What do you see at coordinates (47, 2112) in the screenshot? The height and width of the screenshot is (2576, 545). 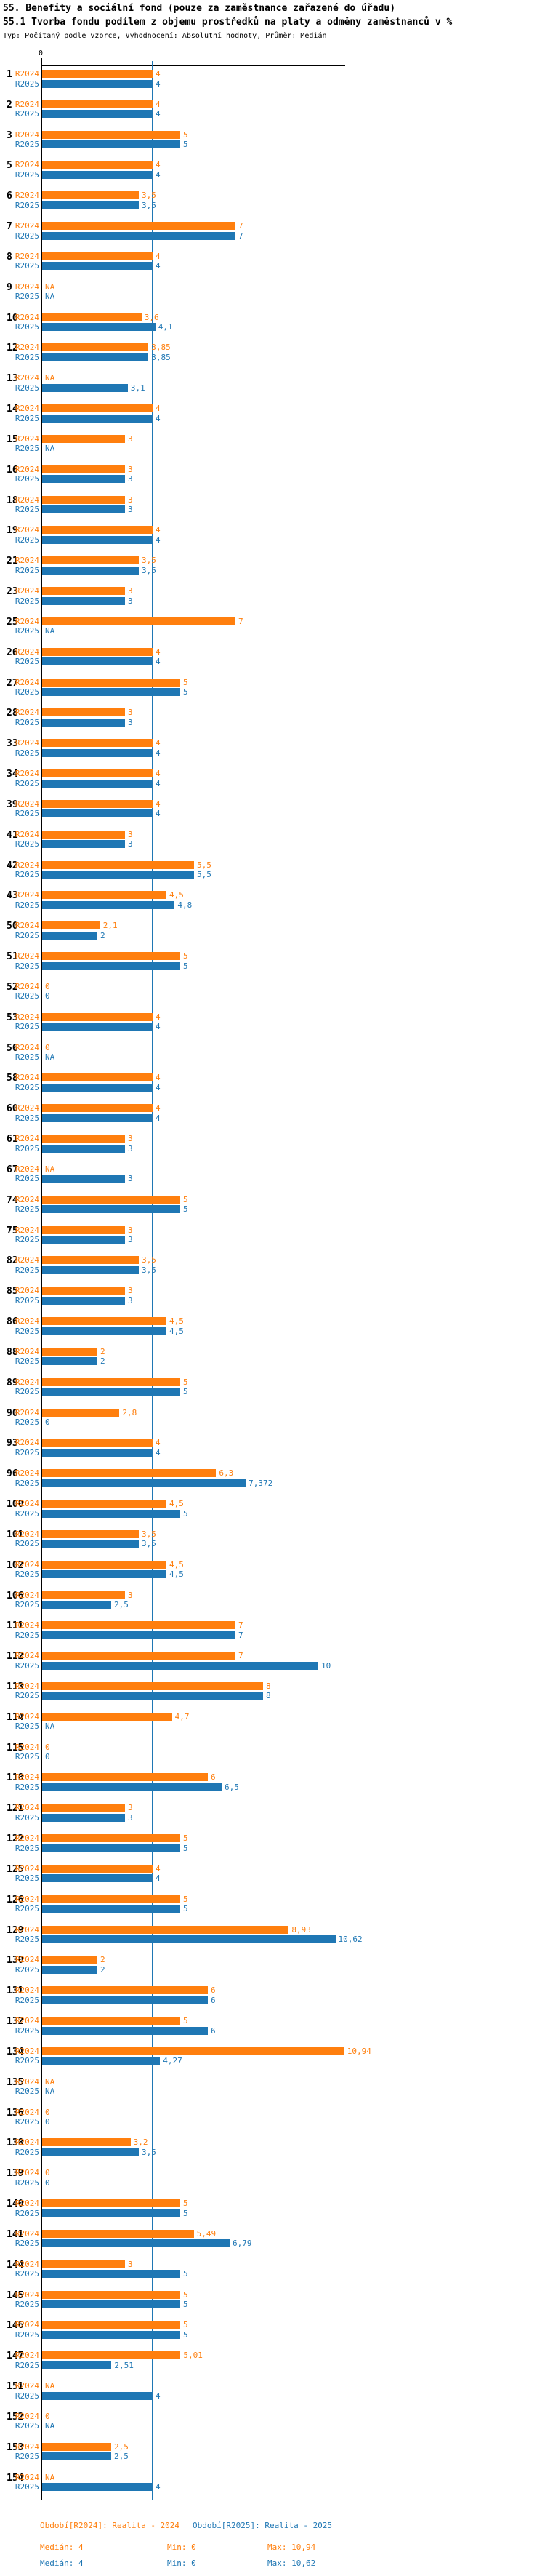 I see `value-label-r2024: 0` at bounding box center [47, 2112].